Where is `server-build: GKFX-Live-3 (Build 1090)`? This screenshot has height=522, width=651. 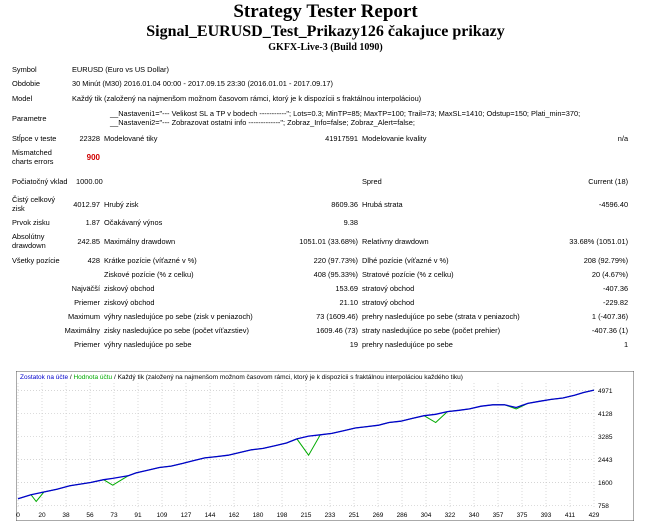 server-build: GKFX-Live-3 (Build 1090) is located at coordinates (325, 47).